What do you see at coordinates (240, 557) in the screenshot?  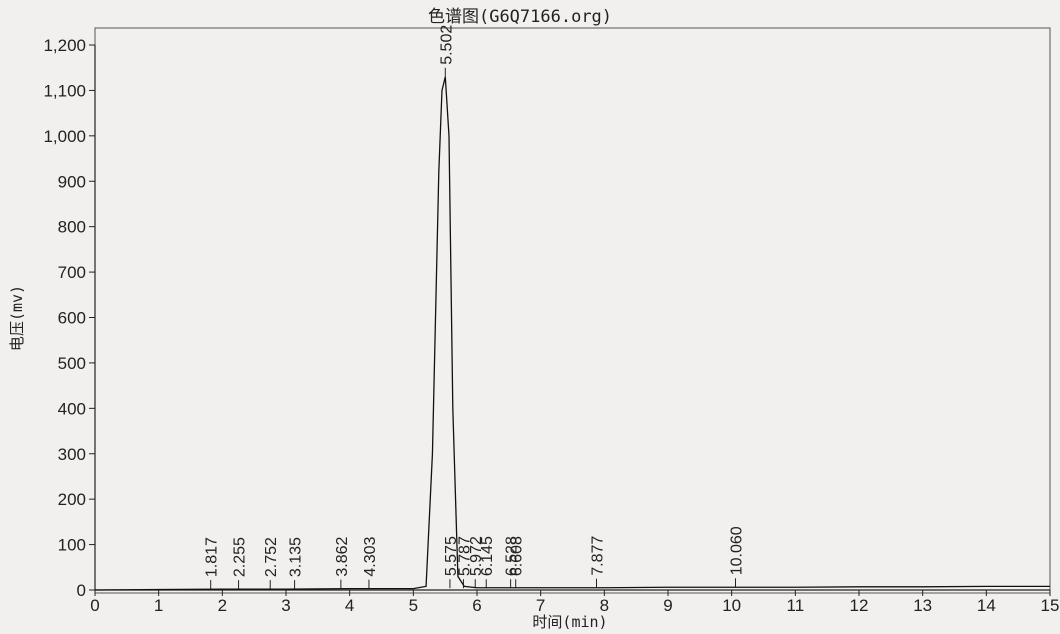 I see `peak-label: 2.255` at bounding box center [240, 557].